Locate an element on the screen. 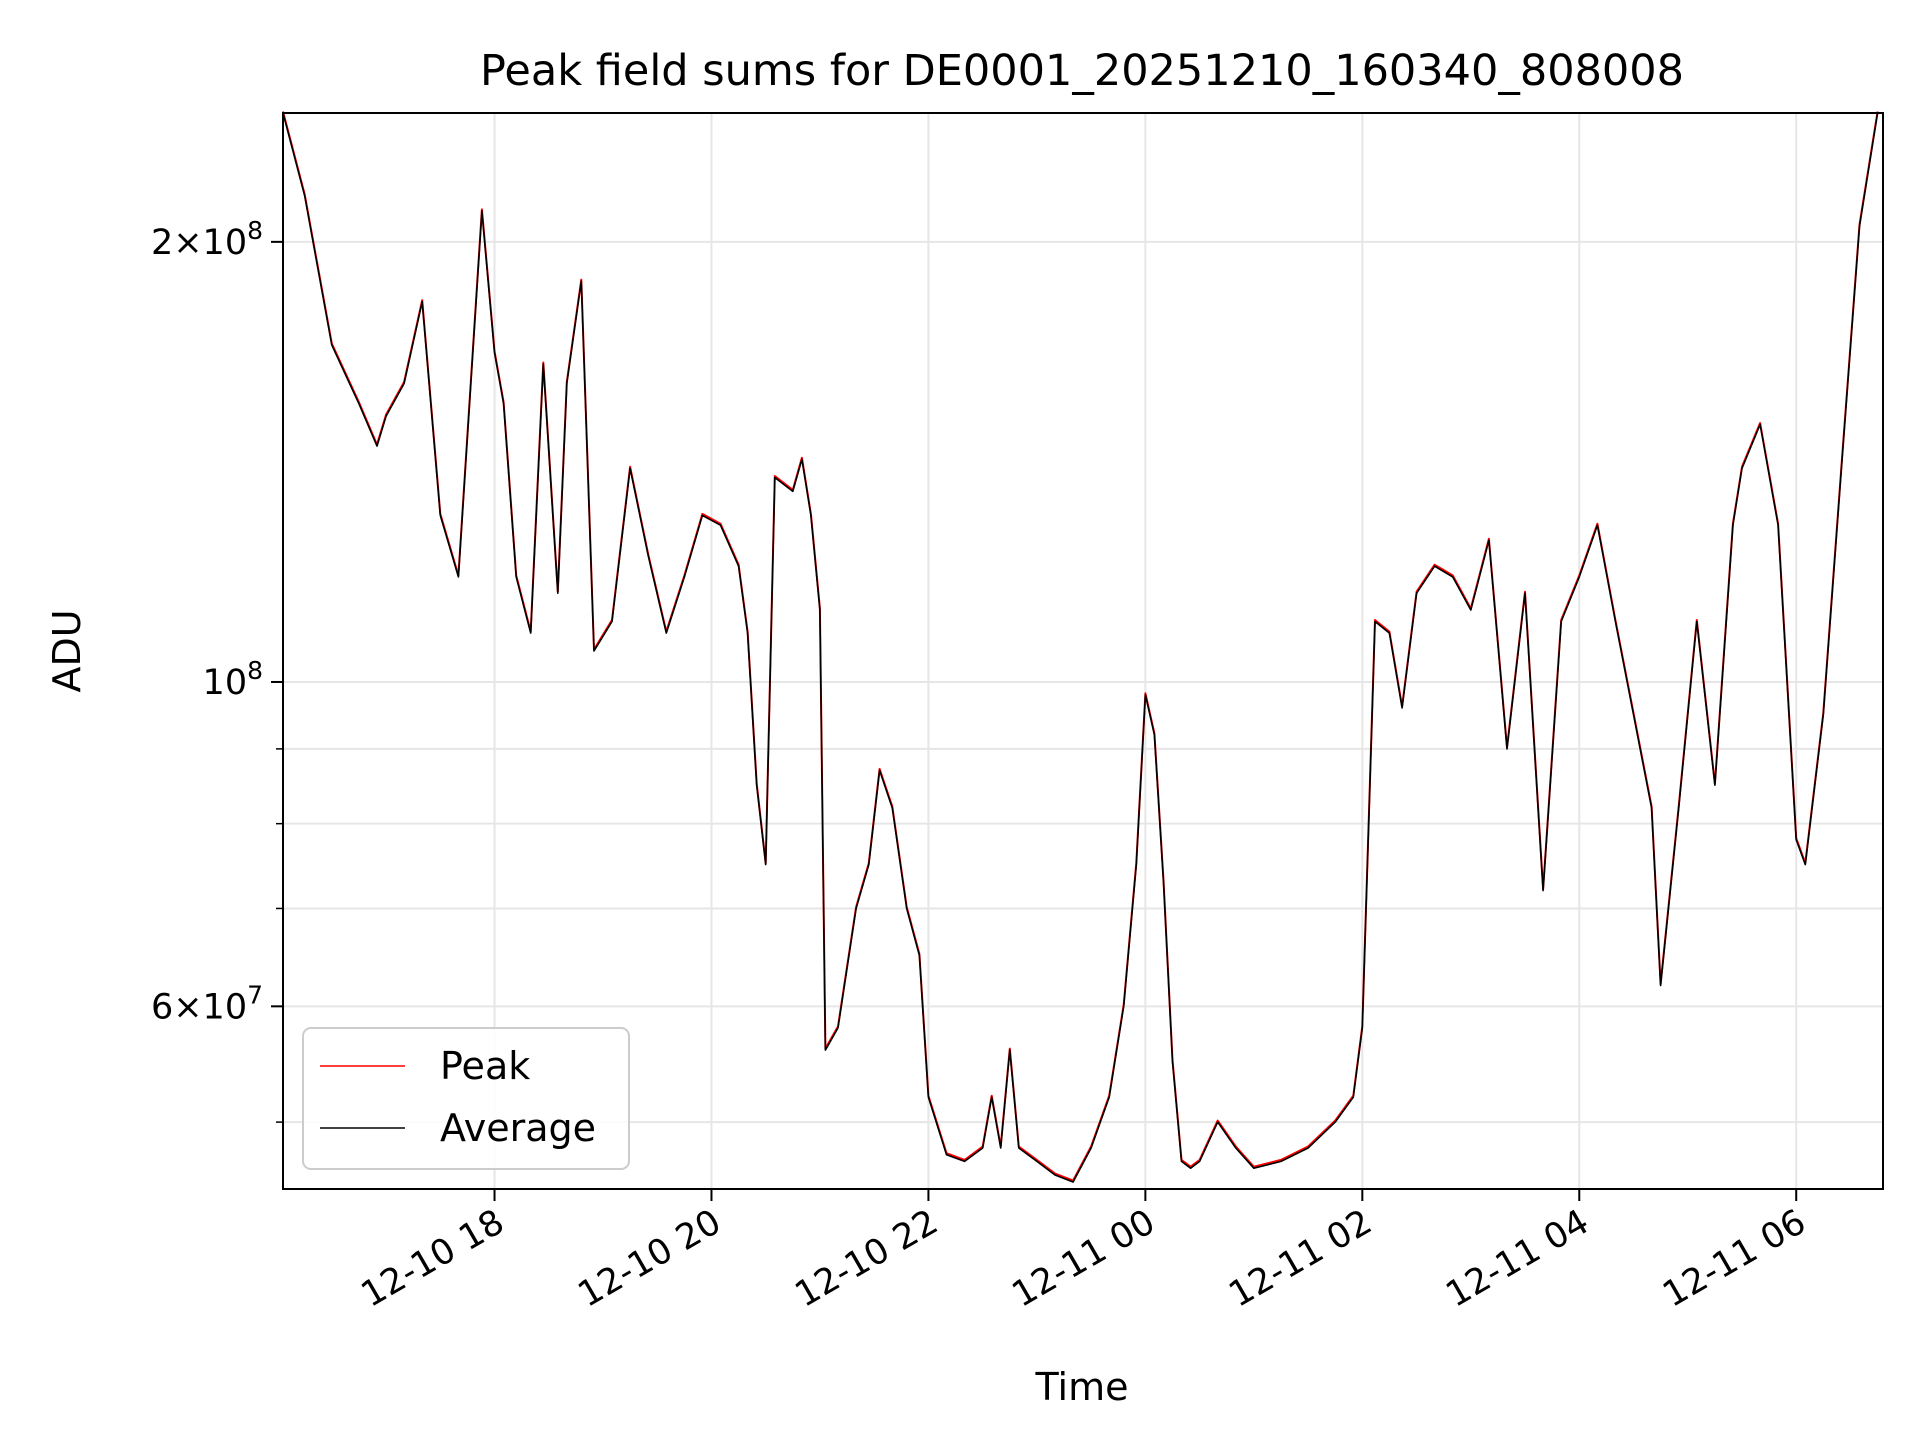  legend-box is located at coordinates (466, 1098).